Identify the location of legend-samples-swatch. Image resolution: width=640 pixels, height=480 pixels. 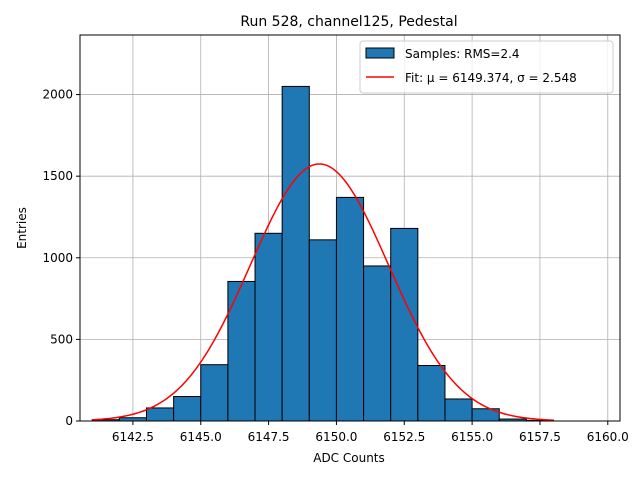
(380, 53).